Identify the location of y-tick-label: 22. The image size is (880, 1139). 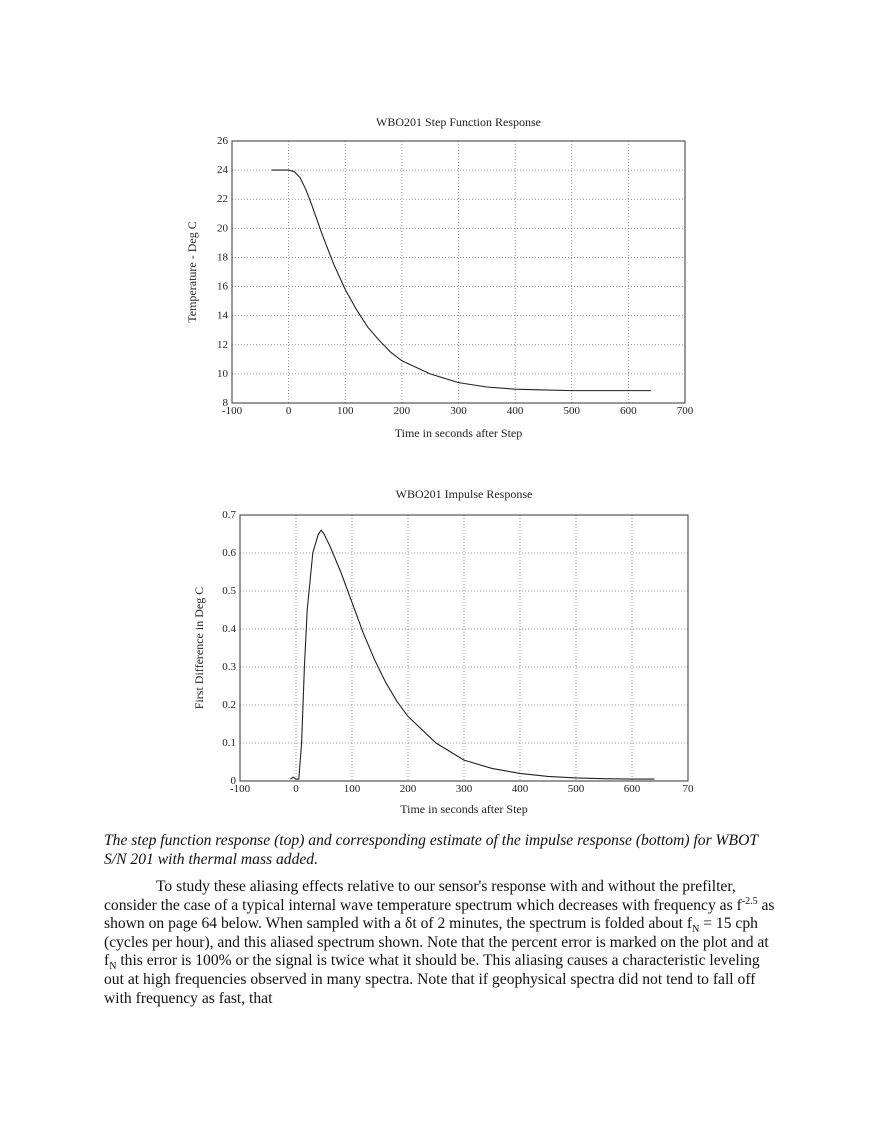
(222, 199).